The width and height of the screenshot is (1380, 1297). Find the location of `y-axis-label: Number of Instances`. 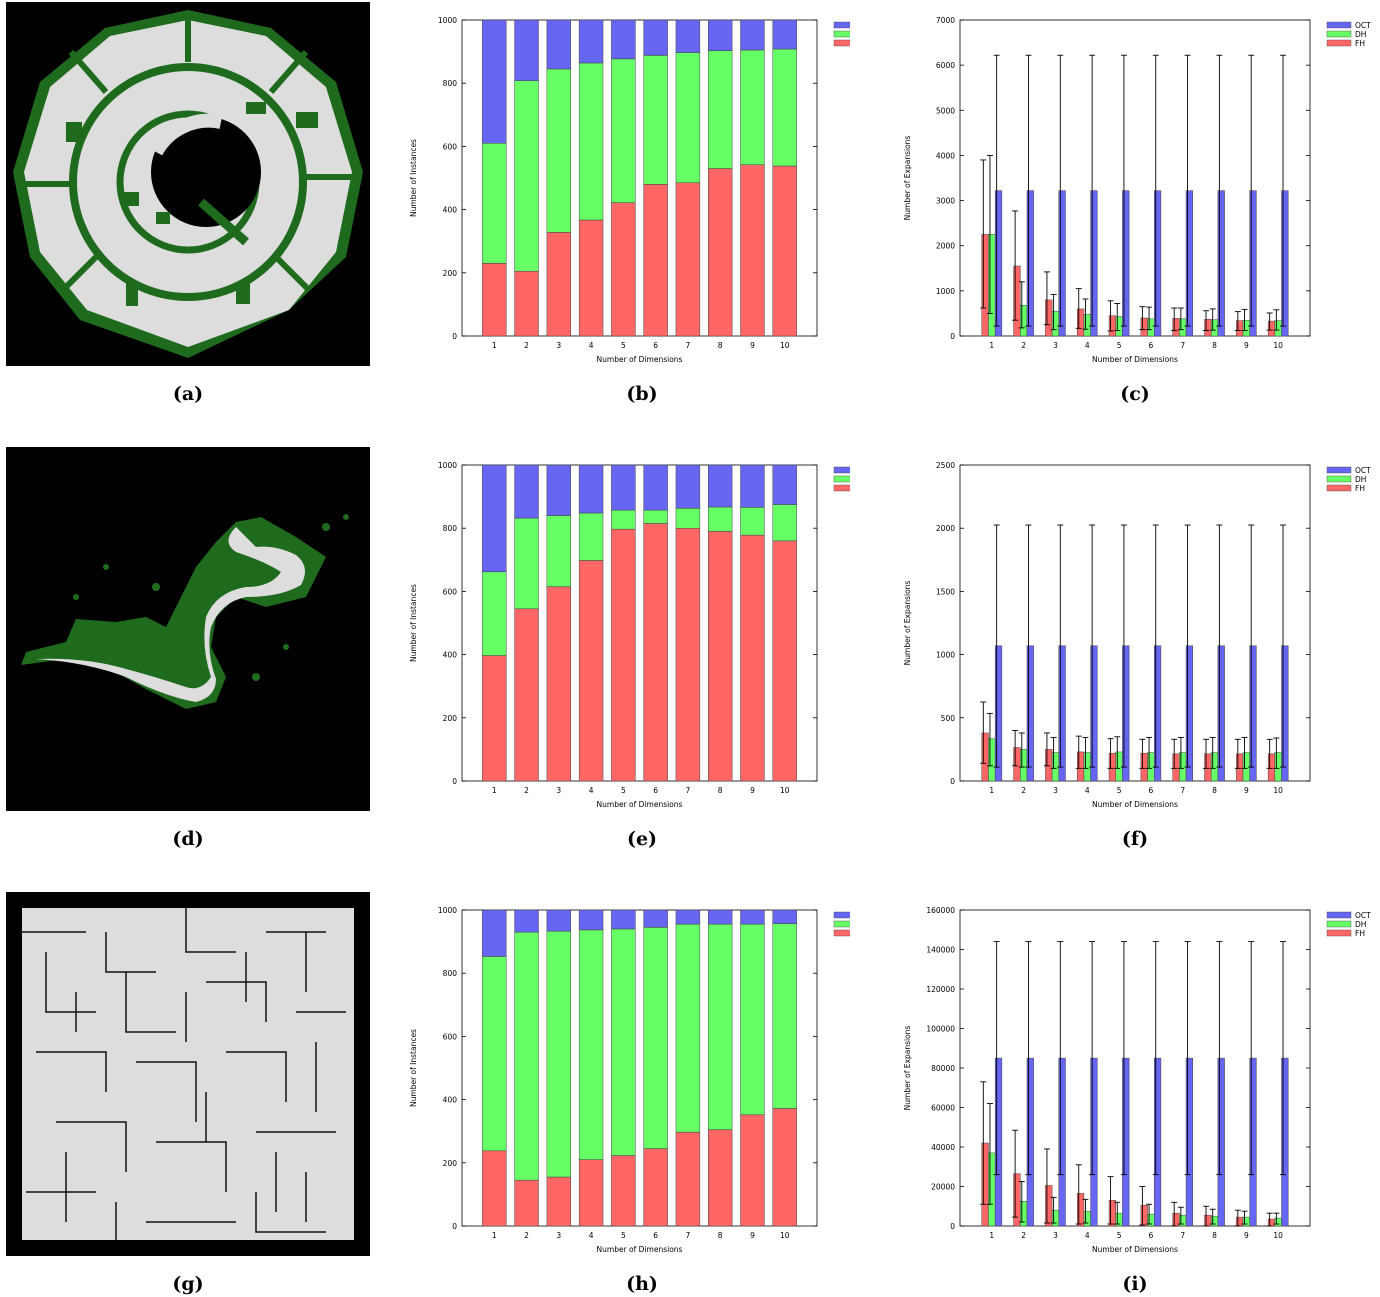

y-axis-label: Number of Instances is located at coordinates (413, 1068).